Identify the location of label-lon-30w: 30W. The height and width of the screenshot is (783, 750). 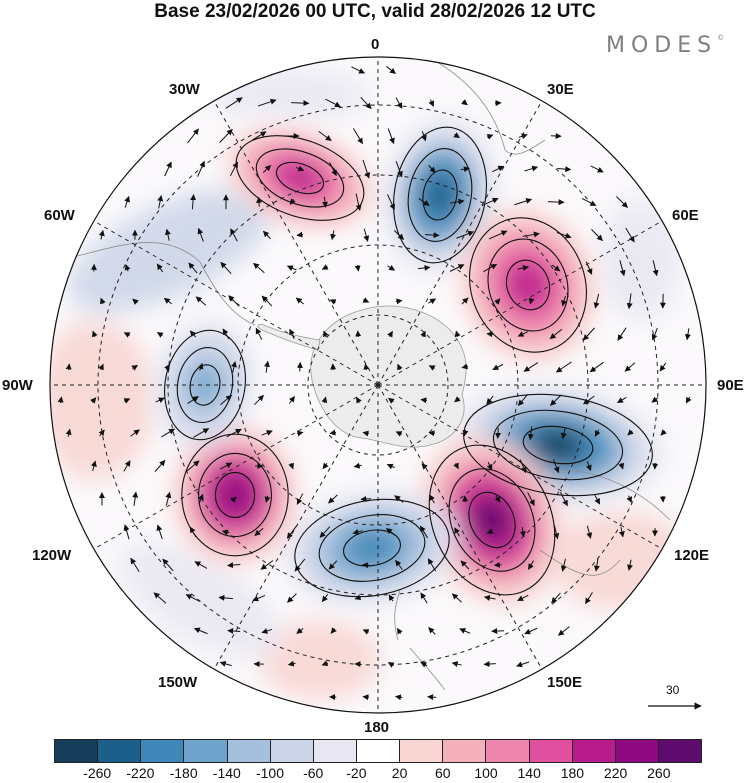
(184, 89).